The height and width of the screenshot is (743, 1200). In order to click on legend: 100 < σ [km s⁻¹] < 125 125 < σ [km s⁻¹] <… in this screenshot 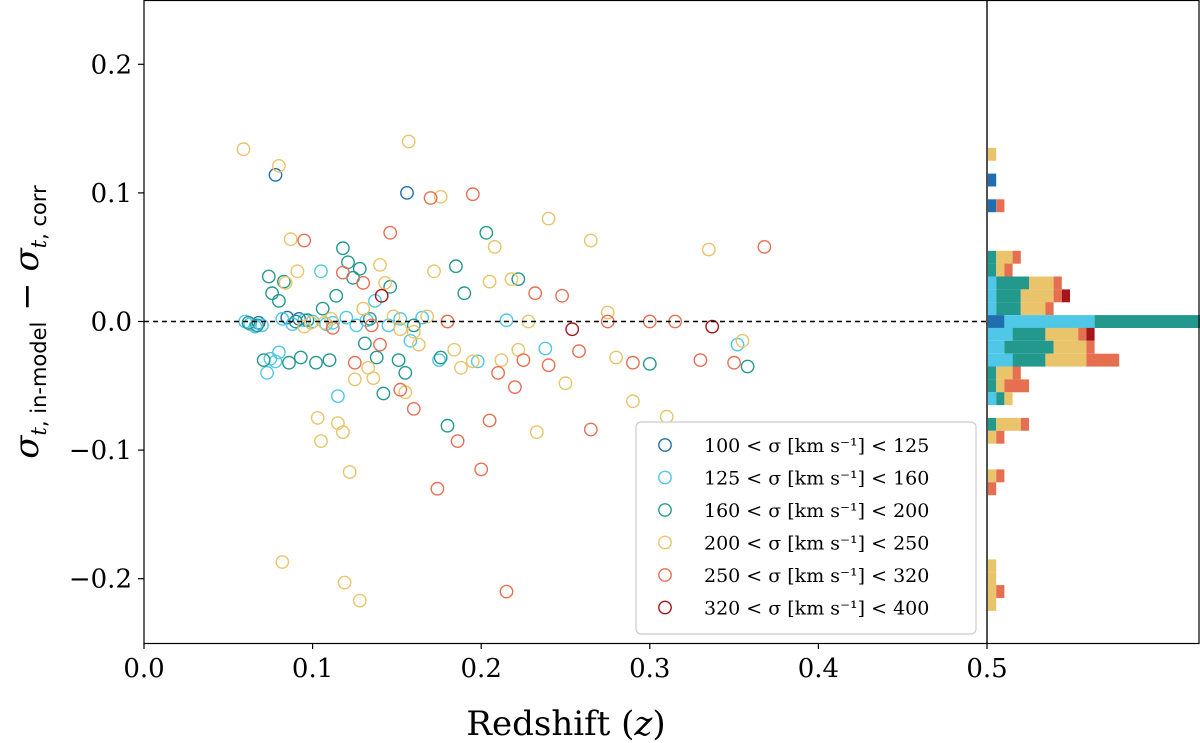, I will do `click(806, 528)`.